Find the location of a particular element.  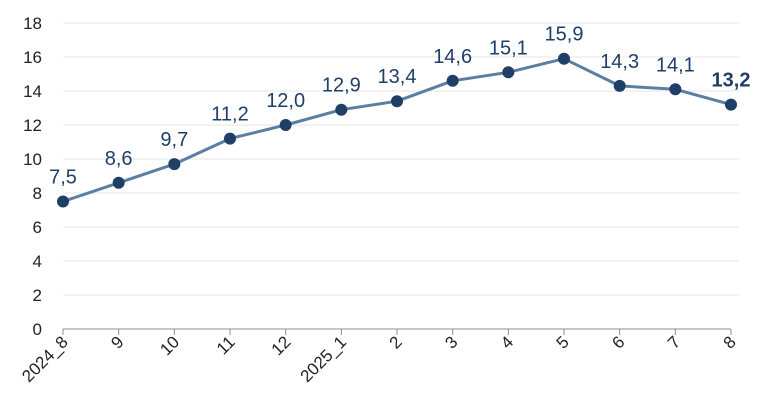

y-tick-label: 2 is located at coordinates (37, 295).